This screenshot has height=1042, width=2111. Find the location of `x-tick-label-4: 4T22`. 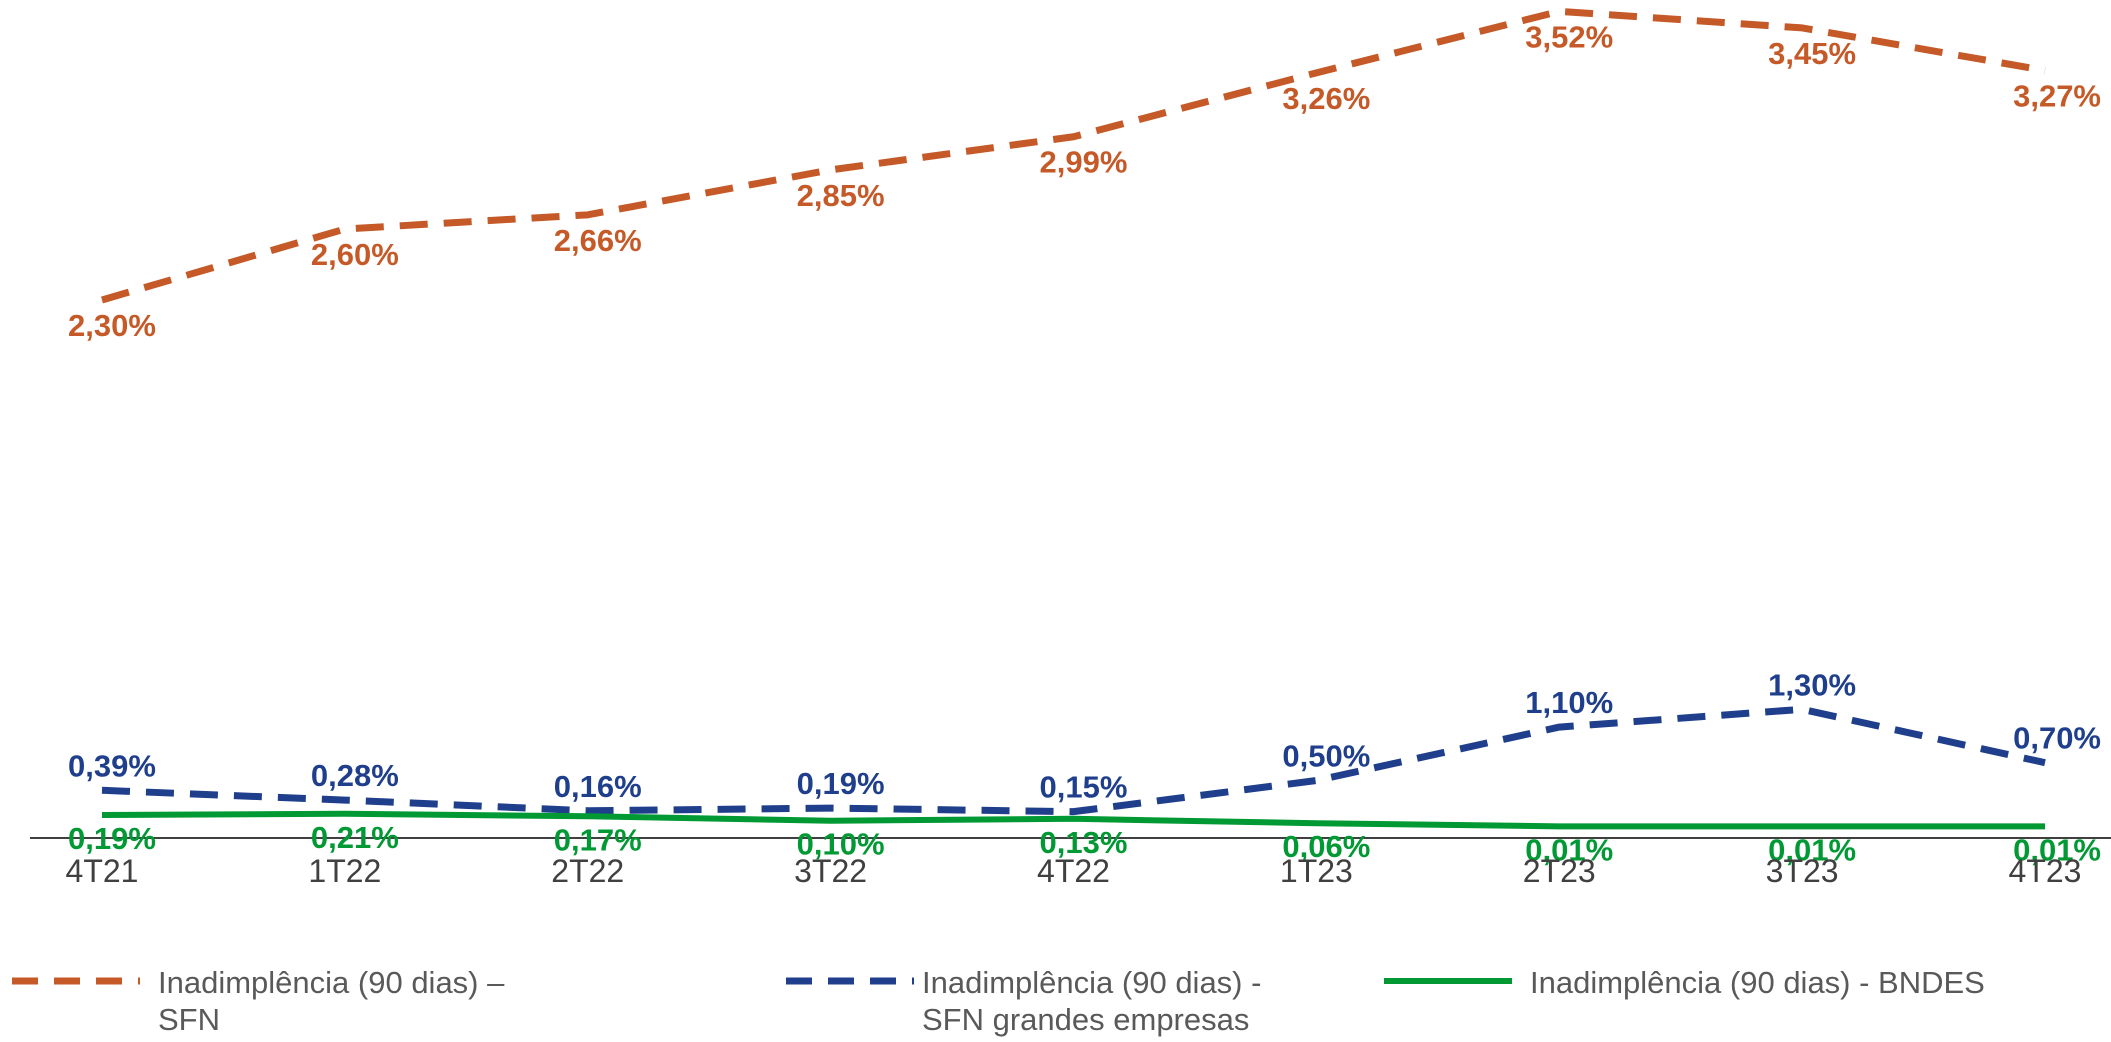

x-tick-label-4: 4T22 is located at coordinates (1073, 871).